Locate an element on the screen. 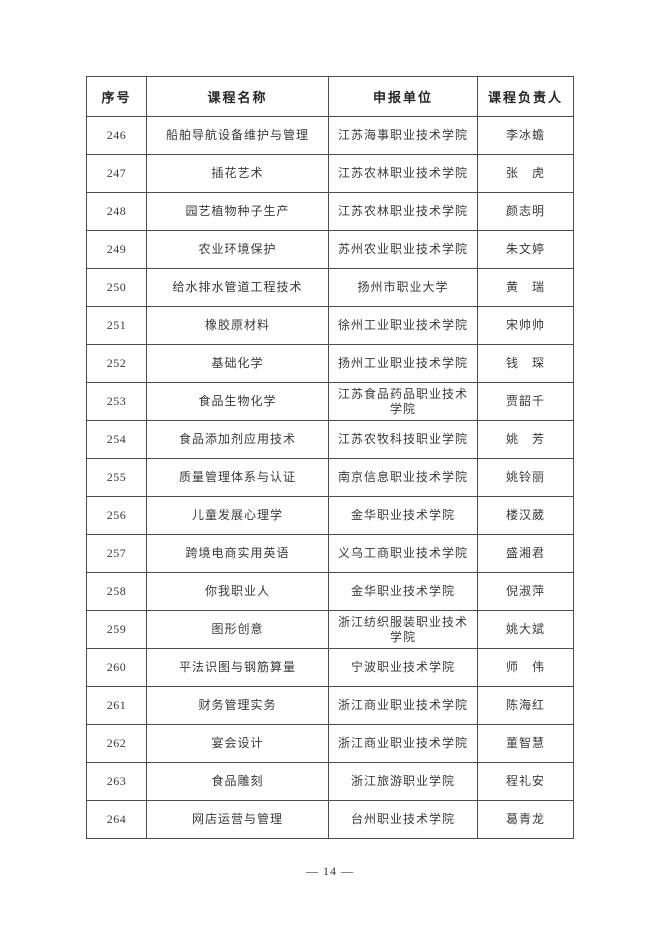 The height and width of the screenshot is (934, 660). cell-unit: 扬州市职业大学 is located at coordinates (403, 287).